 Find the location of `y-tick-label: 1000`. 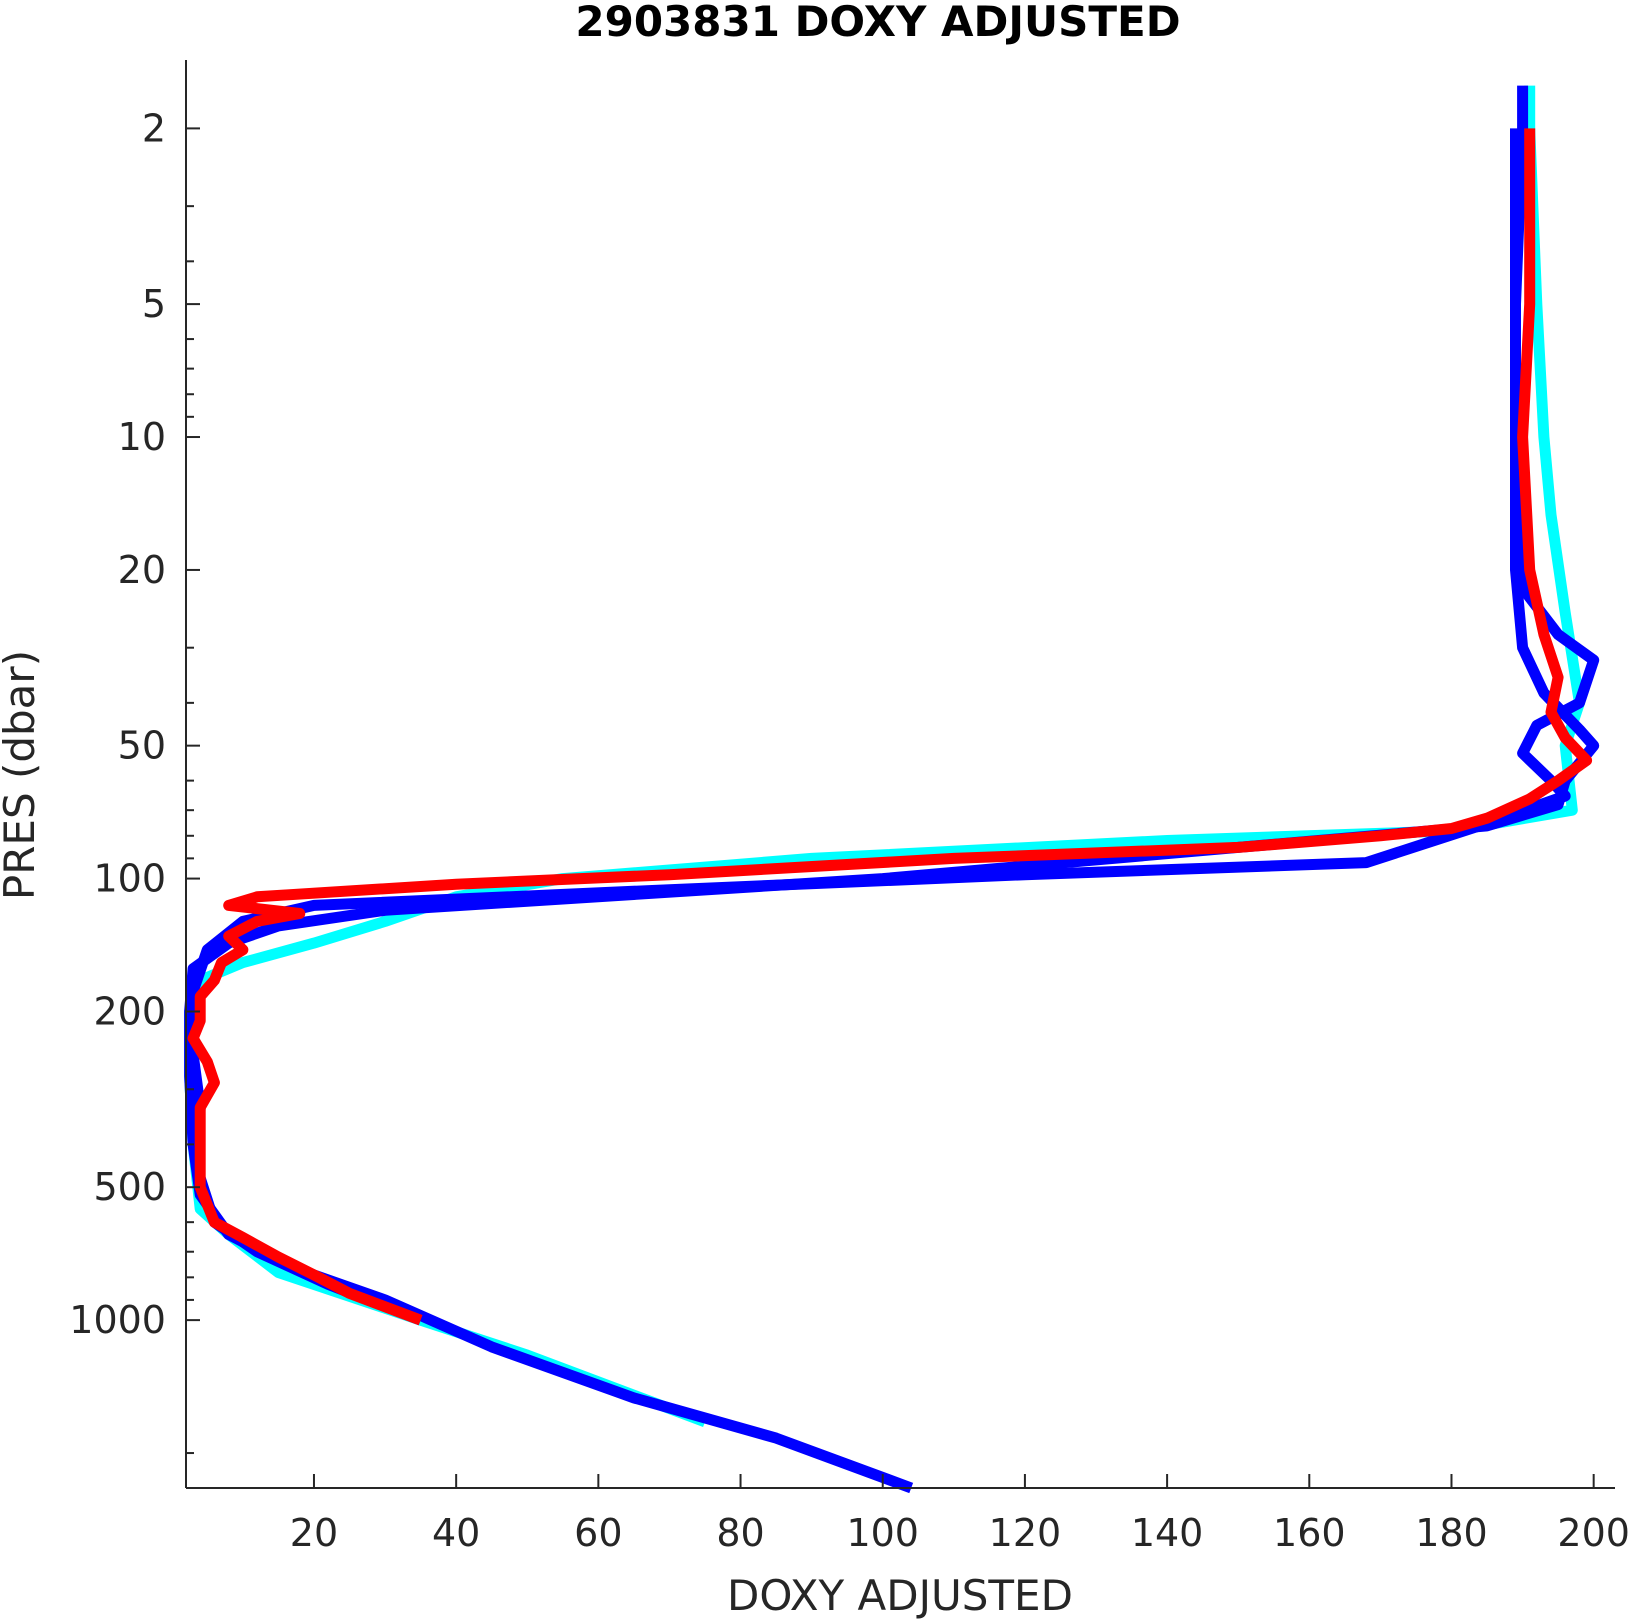

y-tick-label: 1000 is located at coordinates (117, 1320).